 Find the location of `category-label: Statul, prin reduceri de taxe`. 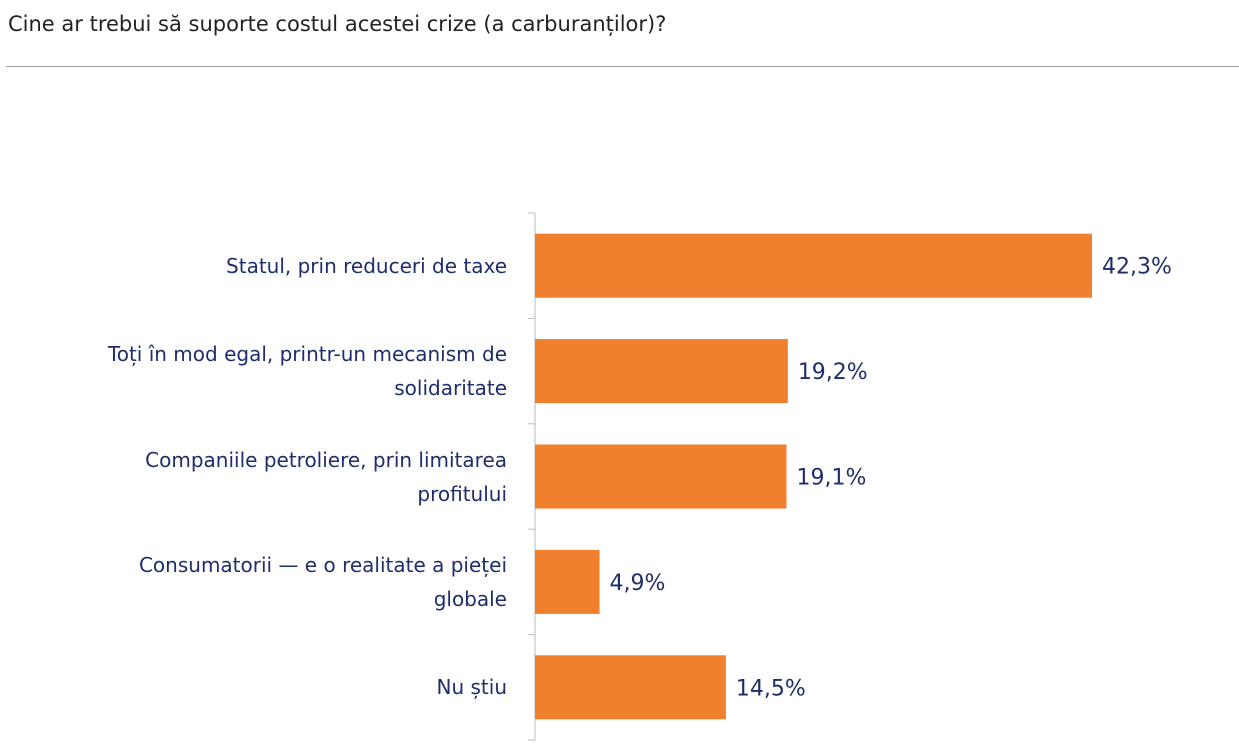

category-label: Statul, prin reduceri de taxe is located at coordinates (366, 265).